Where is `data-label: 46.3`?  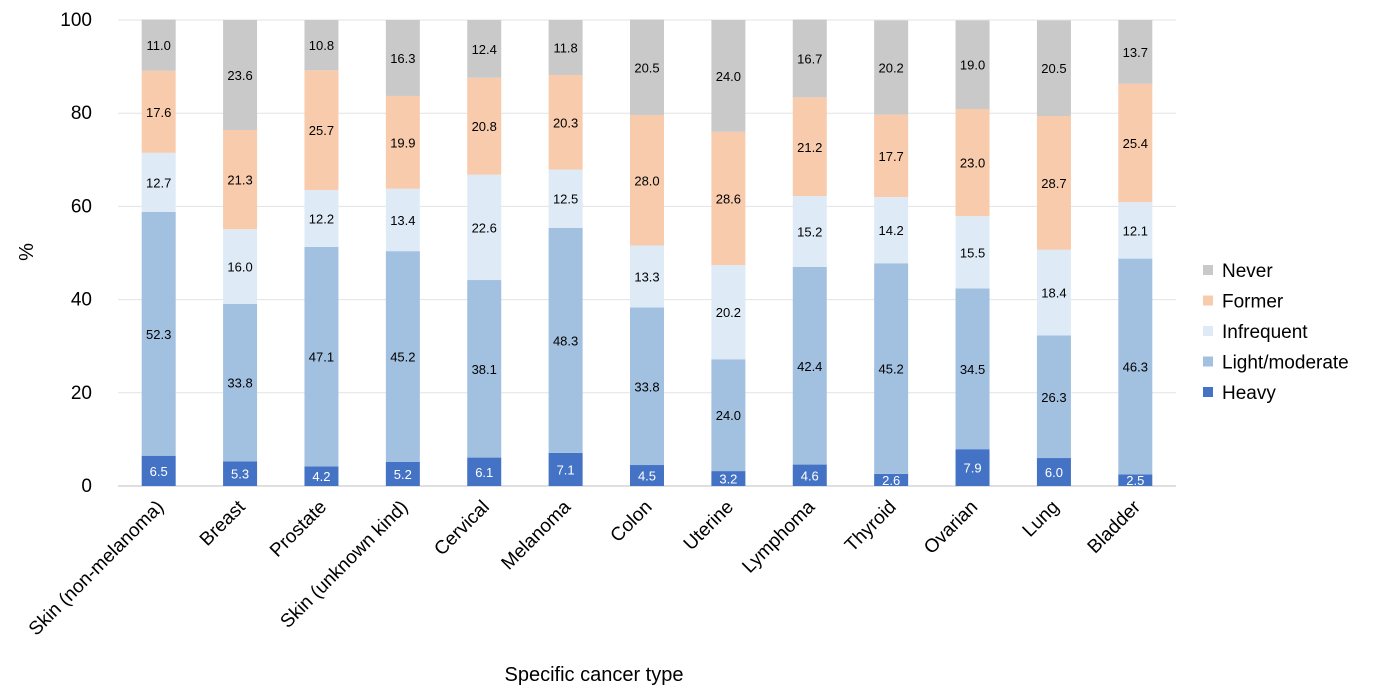
data-label: 46.3 is located at coordinates (1135, 366).